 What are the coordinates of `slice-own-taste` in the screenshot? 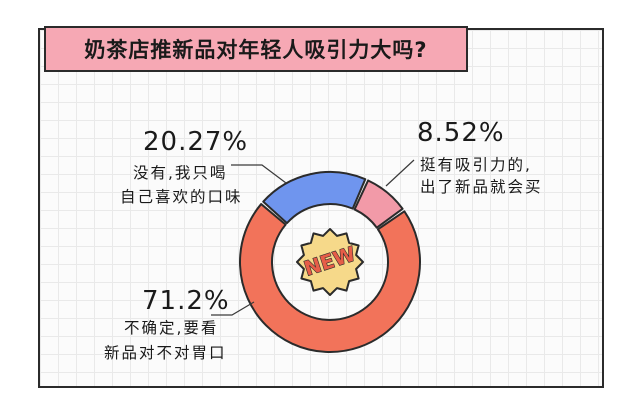 It's located at (314, 198).